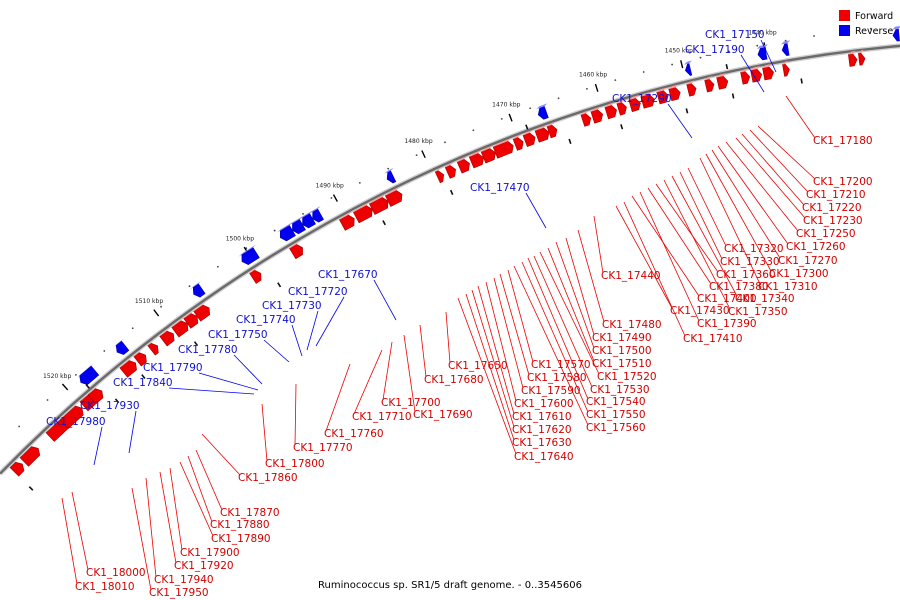  I want to click on reverse-gene-label: CK1_17930, so click(110, 406).